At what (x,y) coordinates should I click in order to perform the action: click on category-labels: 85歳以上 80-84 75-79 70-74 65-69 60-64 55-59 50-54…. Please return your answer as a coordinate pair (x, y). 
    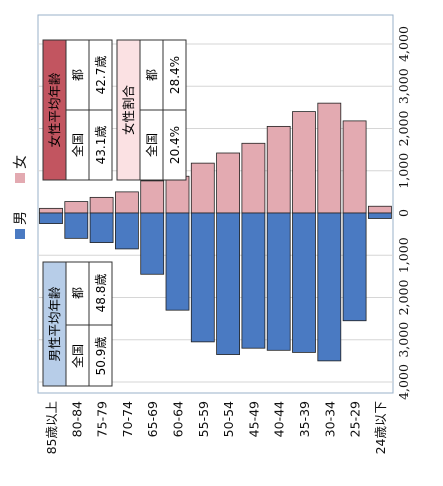
    Looking at the image, I should click on (216, 427).